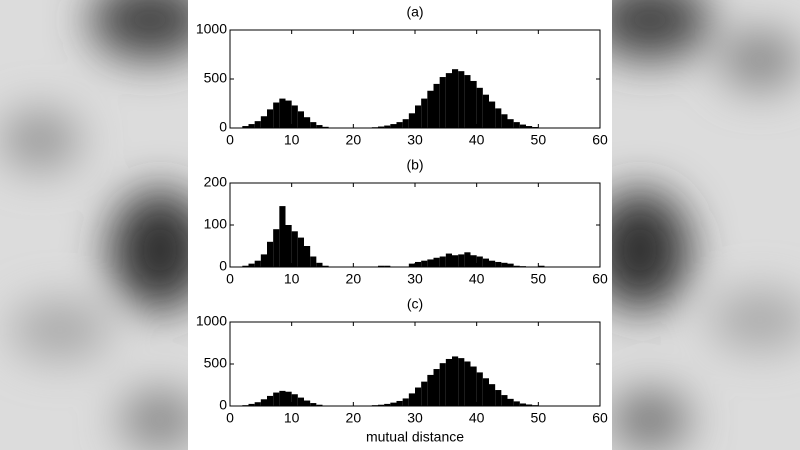  What do you see at coordinates (216, 78) in the screenshot?
I see `y-tick-label: 500` at bounding box center [216, 78].